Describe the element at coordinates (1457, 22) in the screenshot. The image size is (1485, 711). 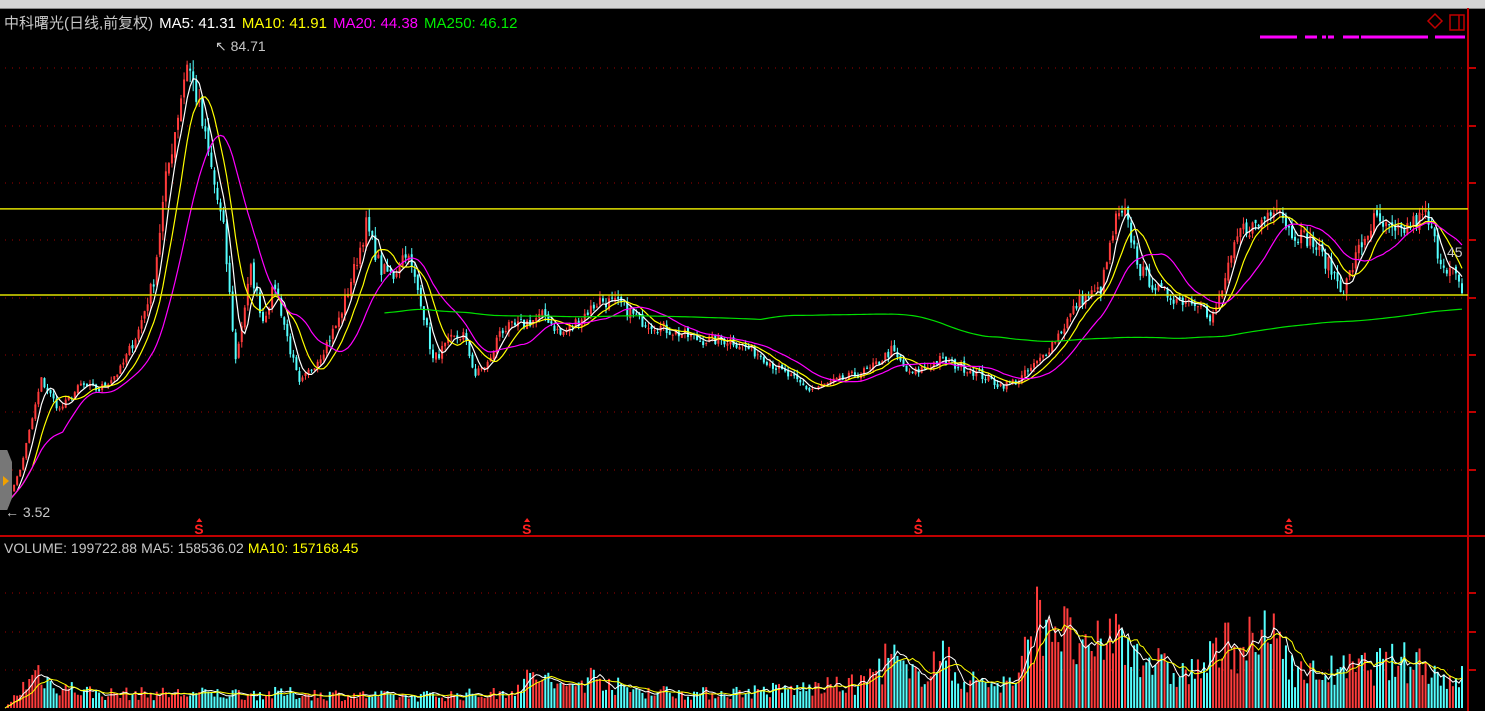
I see `split-panel-icon` at that location.